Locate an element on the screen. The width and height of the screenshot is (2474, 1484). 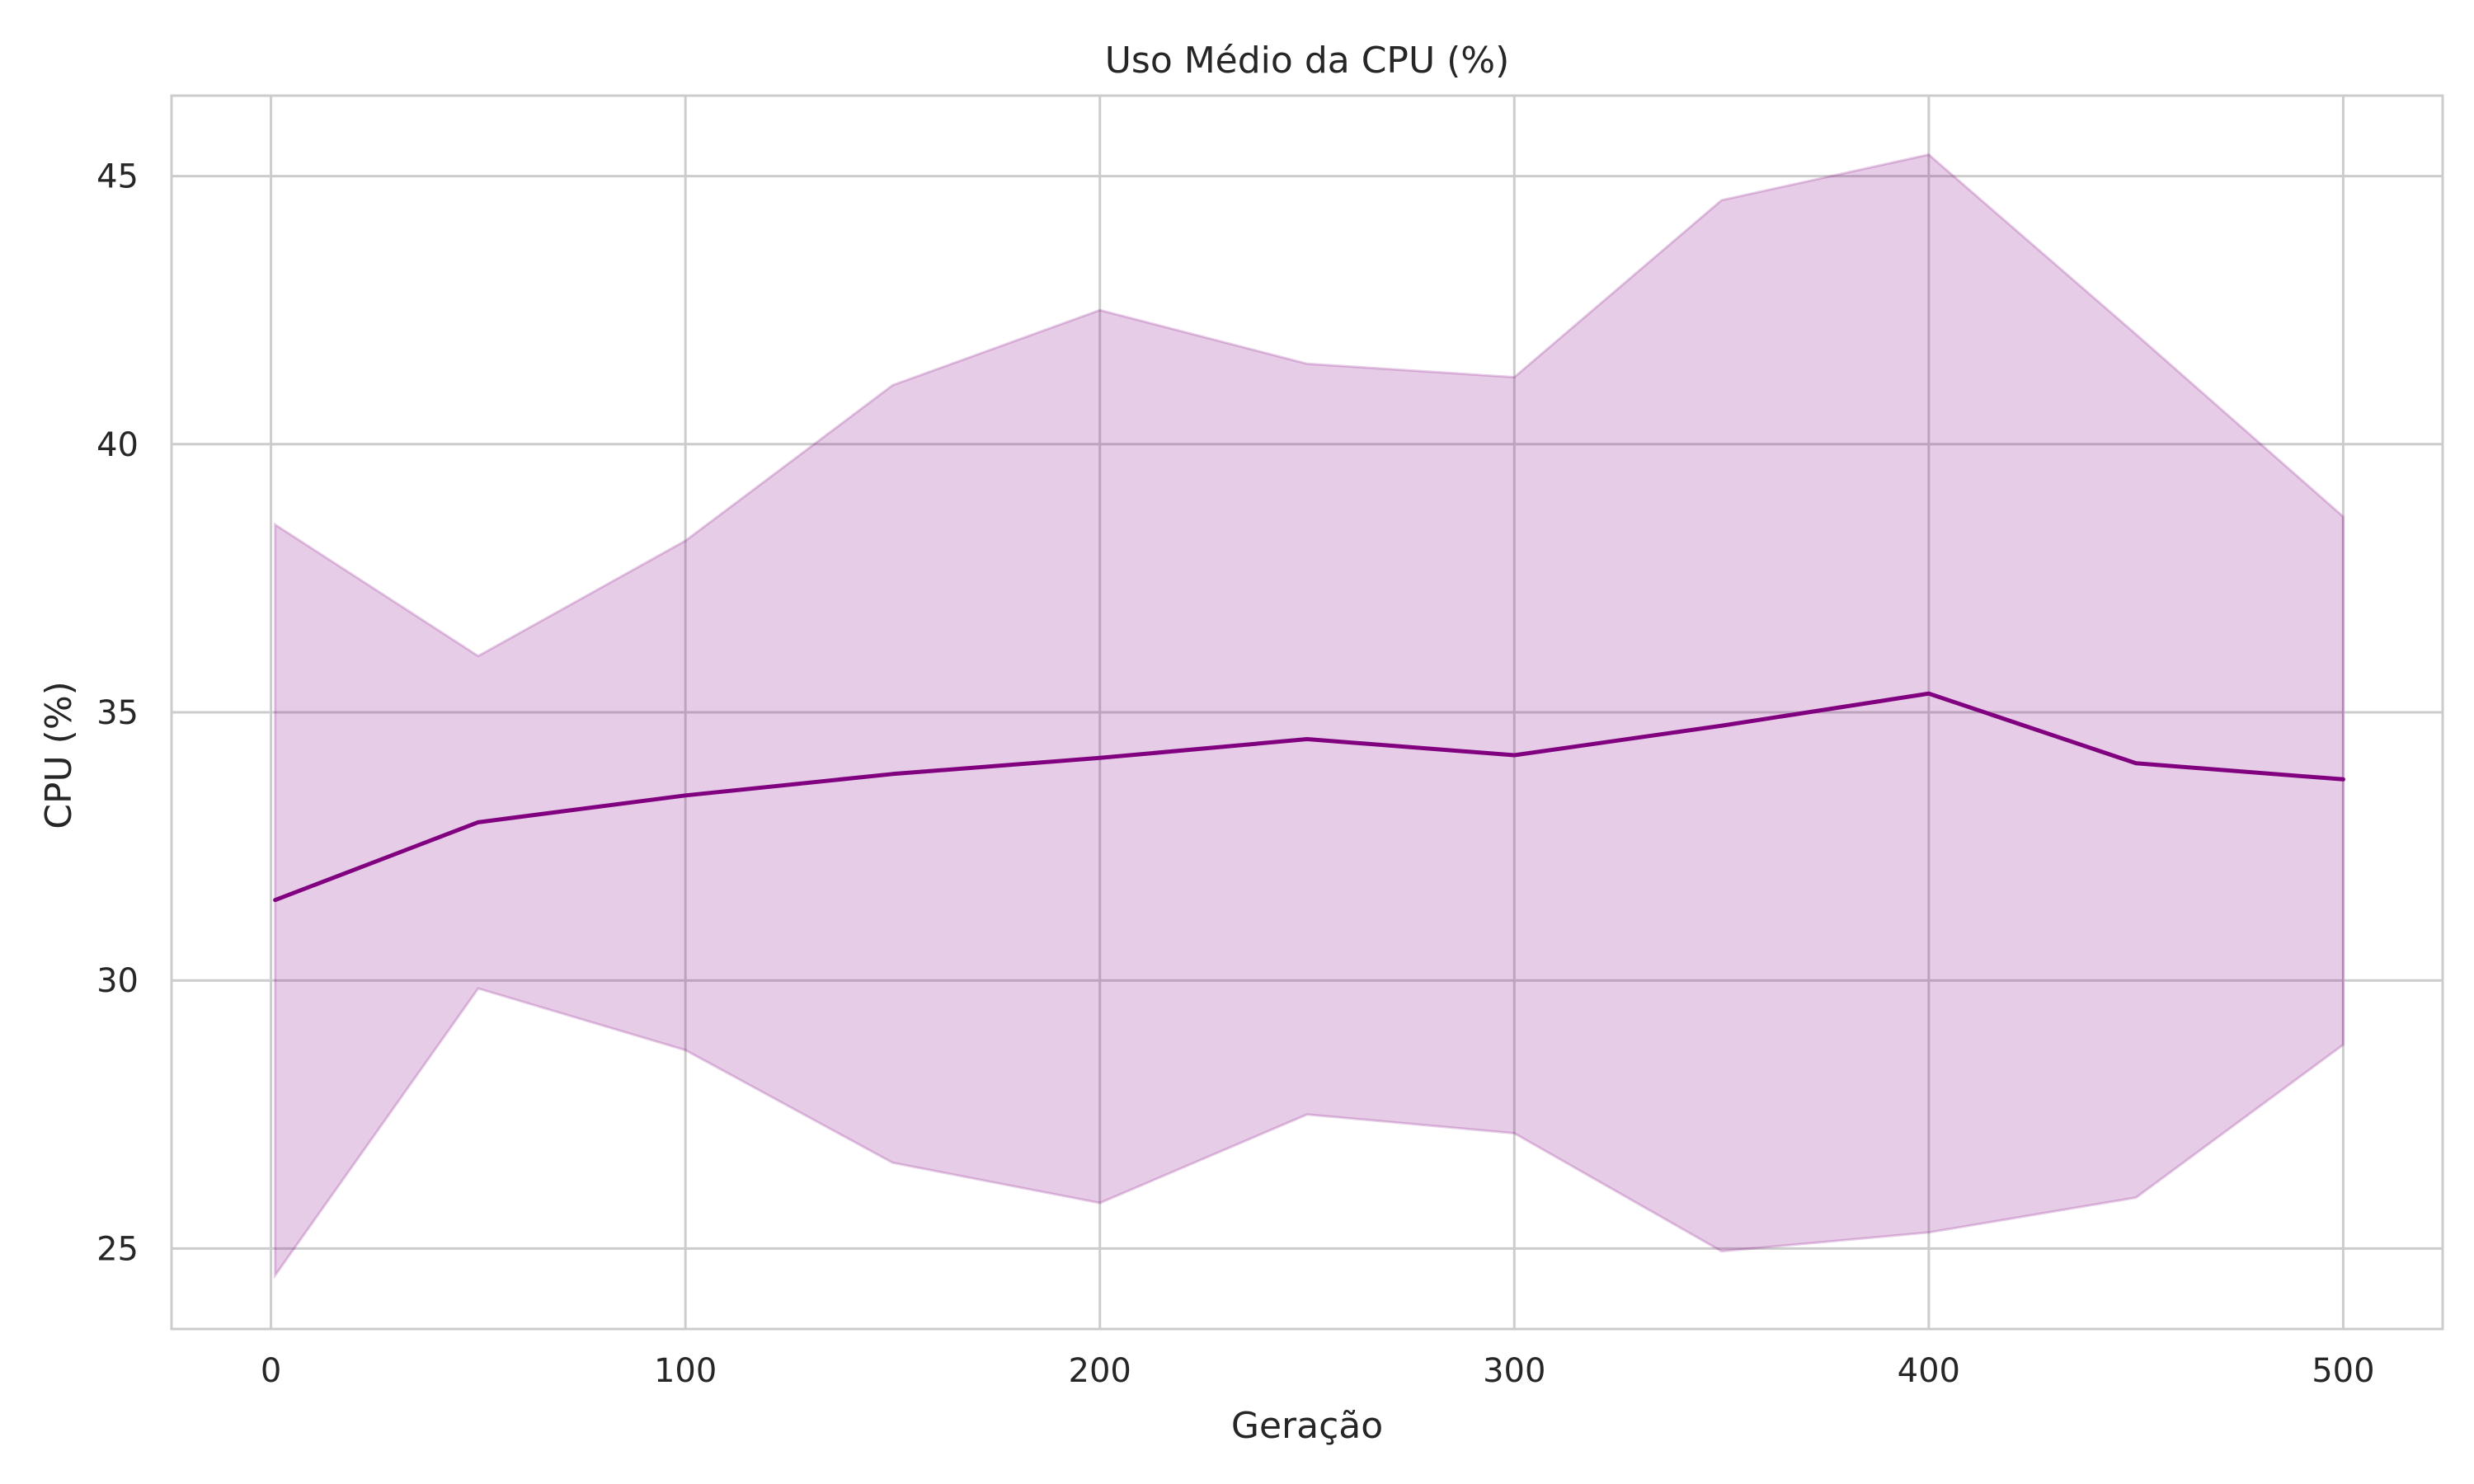
x-axis-label: Geração is located at coordinates (1307, 1426).